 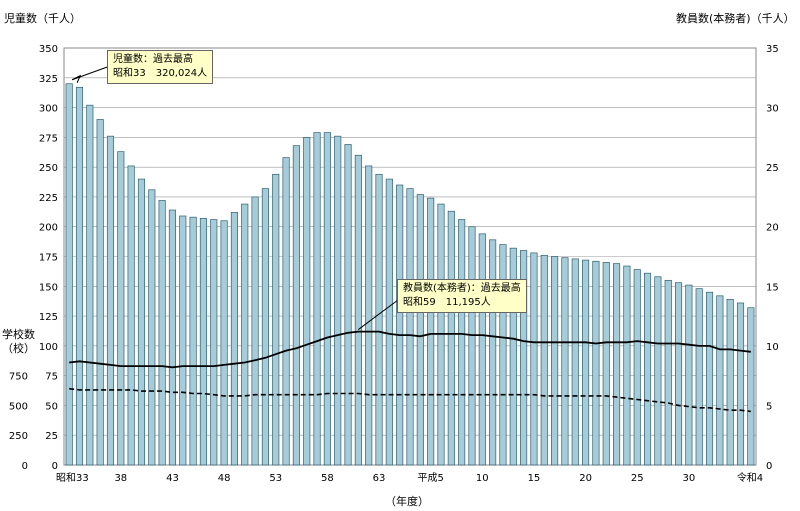 What do you see at coordinates (772, 109) in the screenshot?
I see `y-right-tick-label: 30` at bounding box center [772, 109].